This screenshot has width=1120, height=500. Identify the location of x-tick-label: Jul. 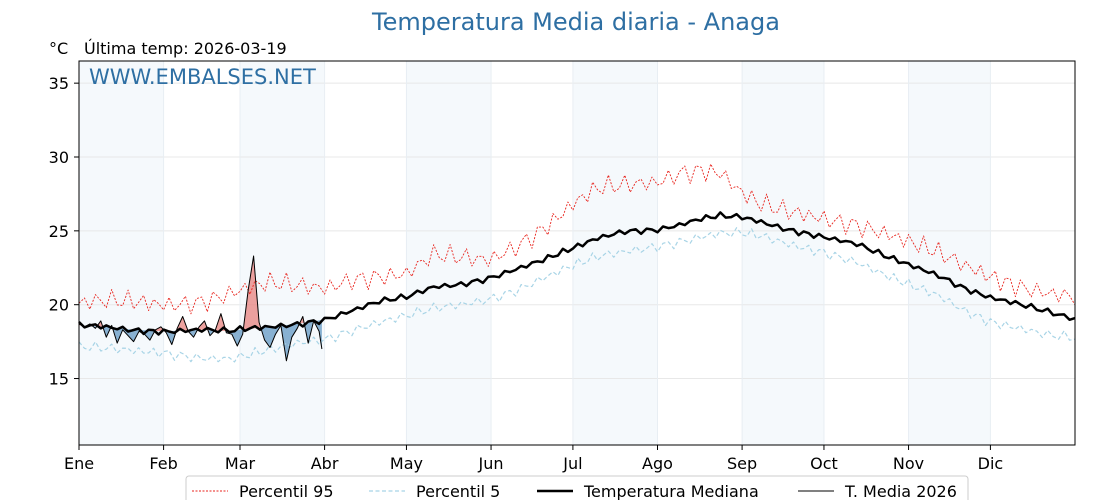
(572, 463).